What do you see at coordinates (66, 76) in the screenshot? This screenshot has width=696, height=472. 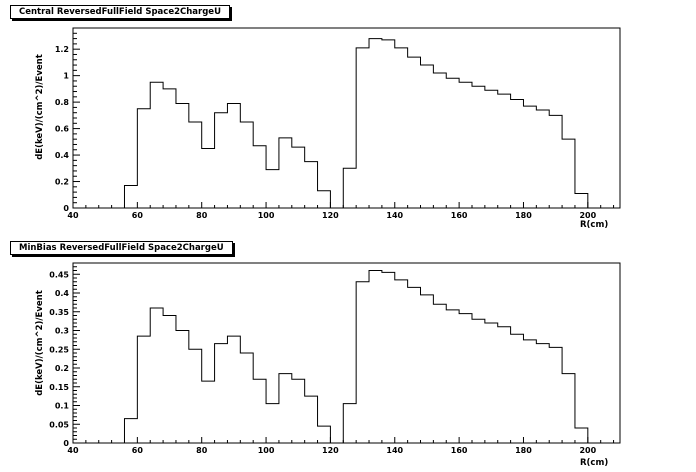 I see `y-tick-label: 1` at bounding box center [66, 76].